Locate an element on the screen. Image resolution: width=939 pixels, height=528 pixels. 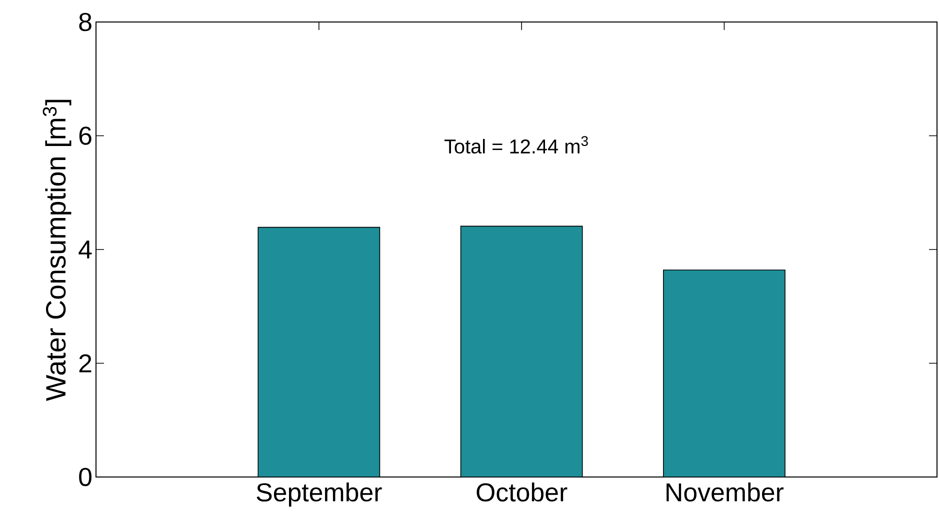
x-tick-label: November is located at coordinates (725, 492).